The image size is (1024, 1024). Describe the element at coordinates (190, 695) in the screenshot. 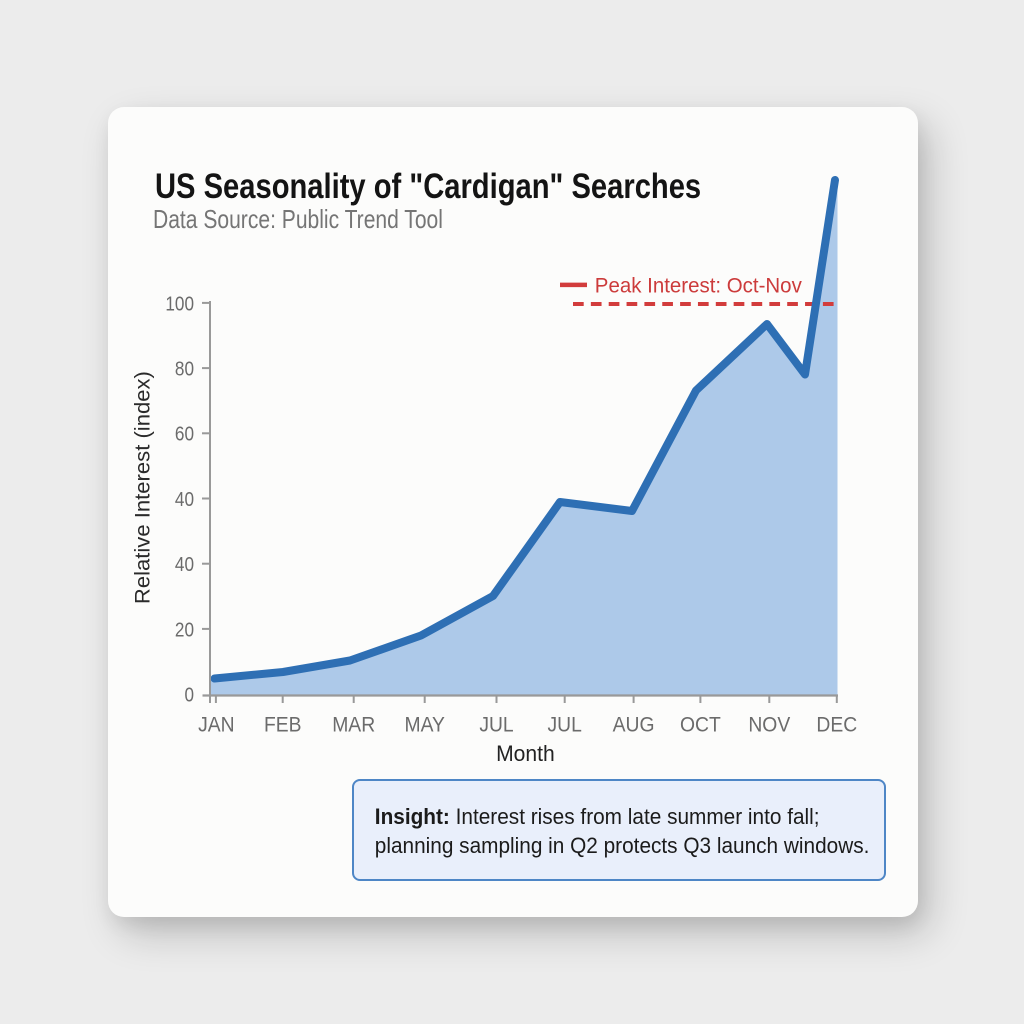

I see `svg-text: 0` at that location.